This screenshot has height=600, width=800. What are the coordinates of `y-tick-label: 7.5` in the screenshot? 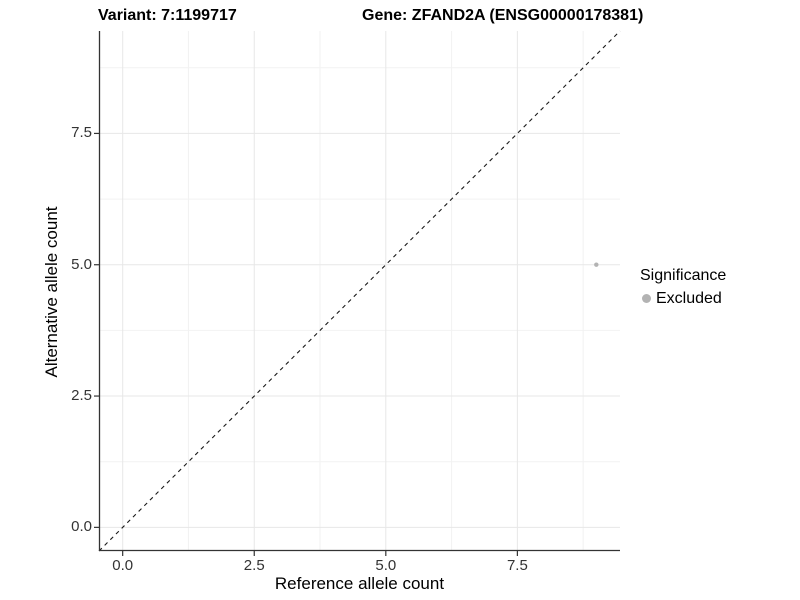 It's located at (81, 133).